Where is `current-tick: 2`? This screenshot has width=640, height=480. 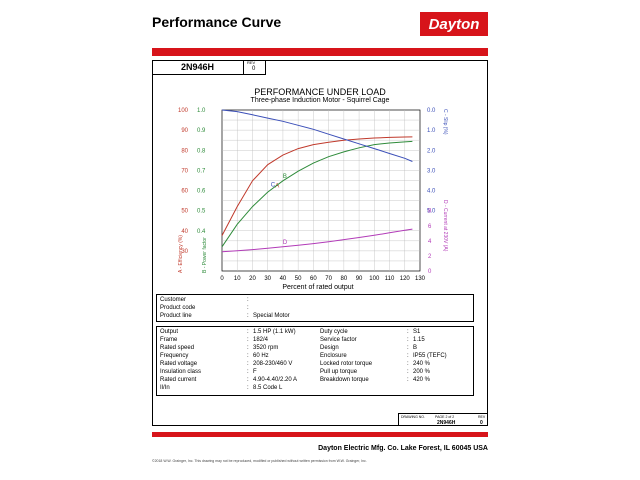
current-tick: 2 is located at coordinates (430, 257).